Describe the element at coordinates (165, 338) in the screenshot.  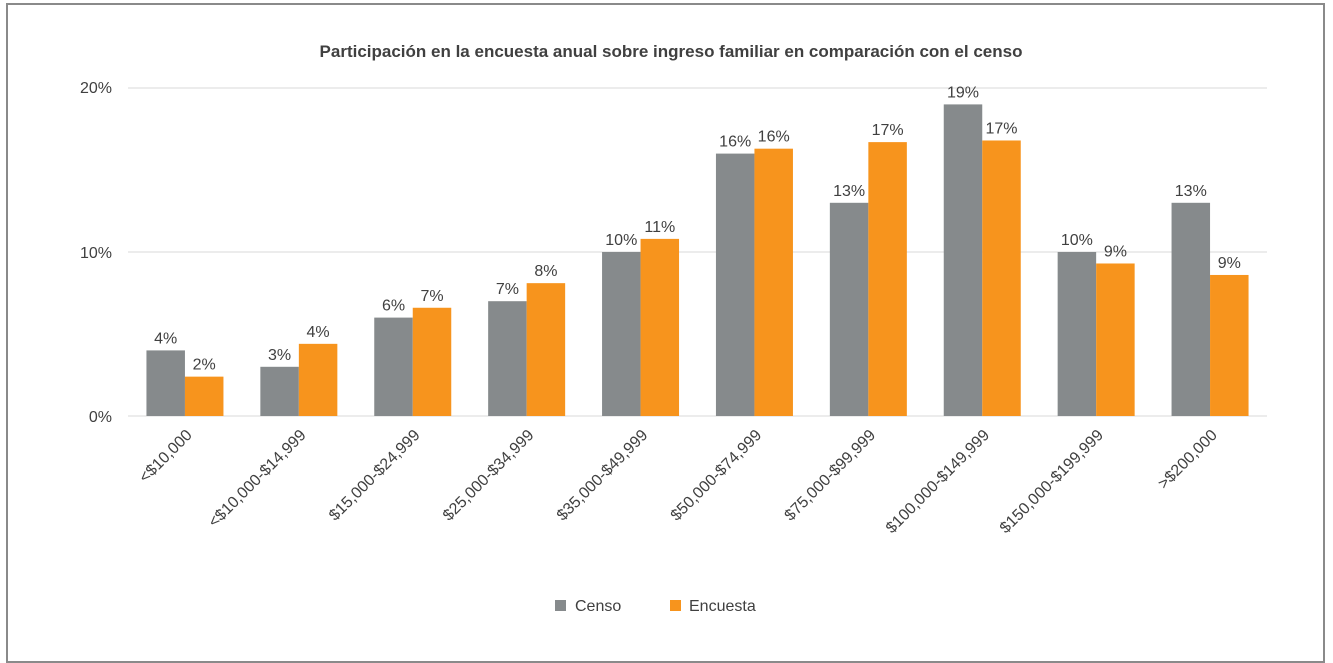
I see `data-label-censo: 4%` at that location.